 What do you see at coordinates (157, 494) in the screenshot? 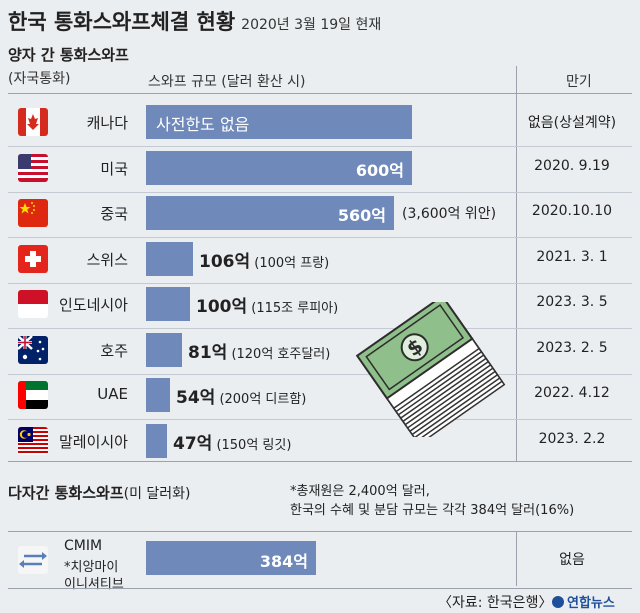
I see `multilateral-section-paren: (미 달러화)` at bounding box center [157, 494].